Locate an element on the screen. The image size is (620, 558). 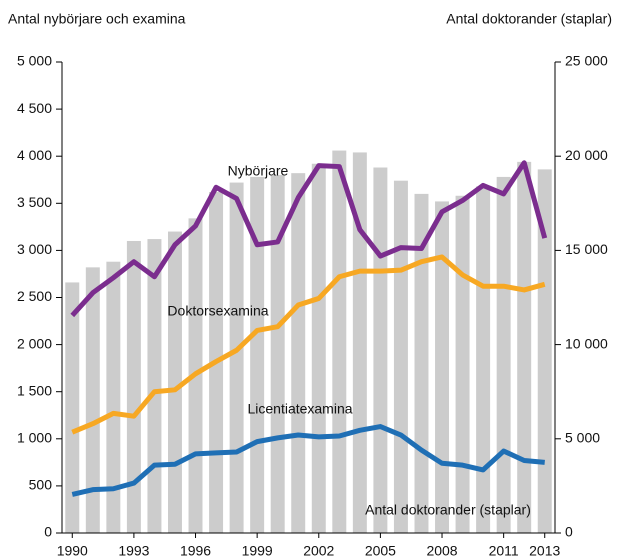
y2-axis-title: Antal doktorander (staplar) is located at coordinates (529, 19).